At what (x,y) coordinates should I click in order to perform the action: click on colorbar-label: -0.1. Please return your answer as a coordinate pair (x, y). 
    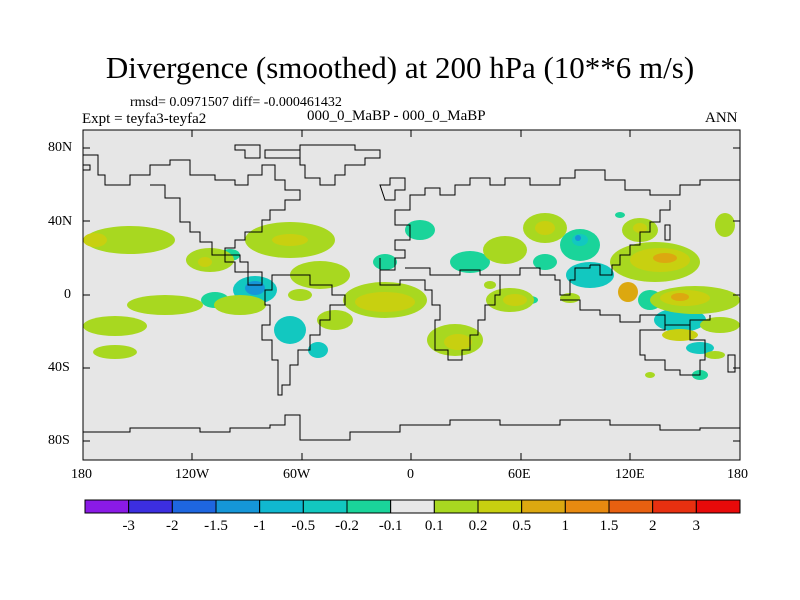
    Looking at the image, I should click on (390, 526).